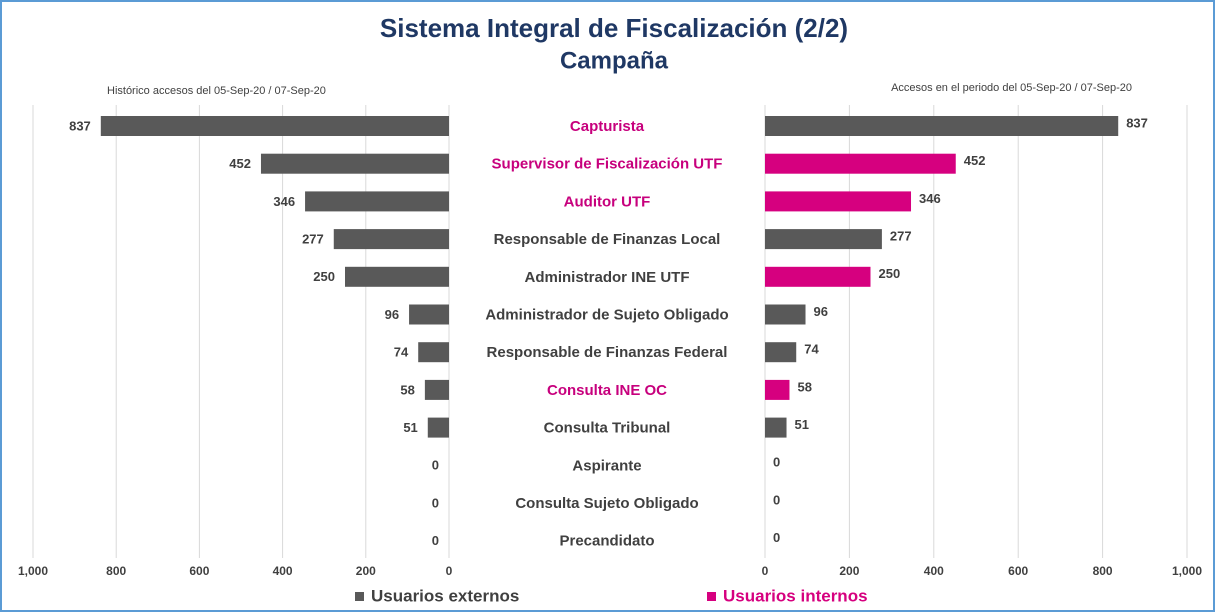  I want to click on category-label: Consulta Sujeto Obligado, so click(606, 503).